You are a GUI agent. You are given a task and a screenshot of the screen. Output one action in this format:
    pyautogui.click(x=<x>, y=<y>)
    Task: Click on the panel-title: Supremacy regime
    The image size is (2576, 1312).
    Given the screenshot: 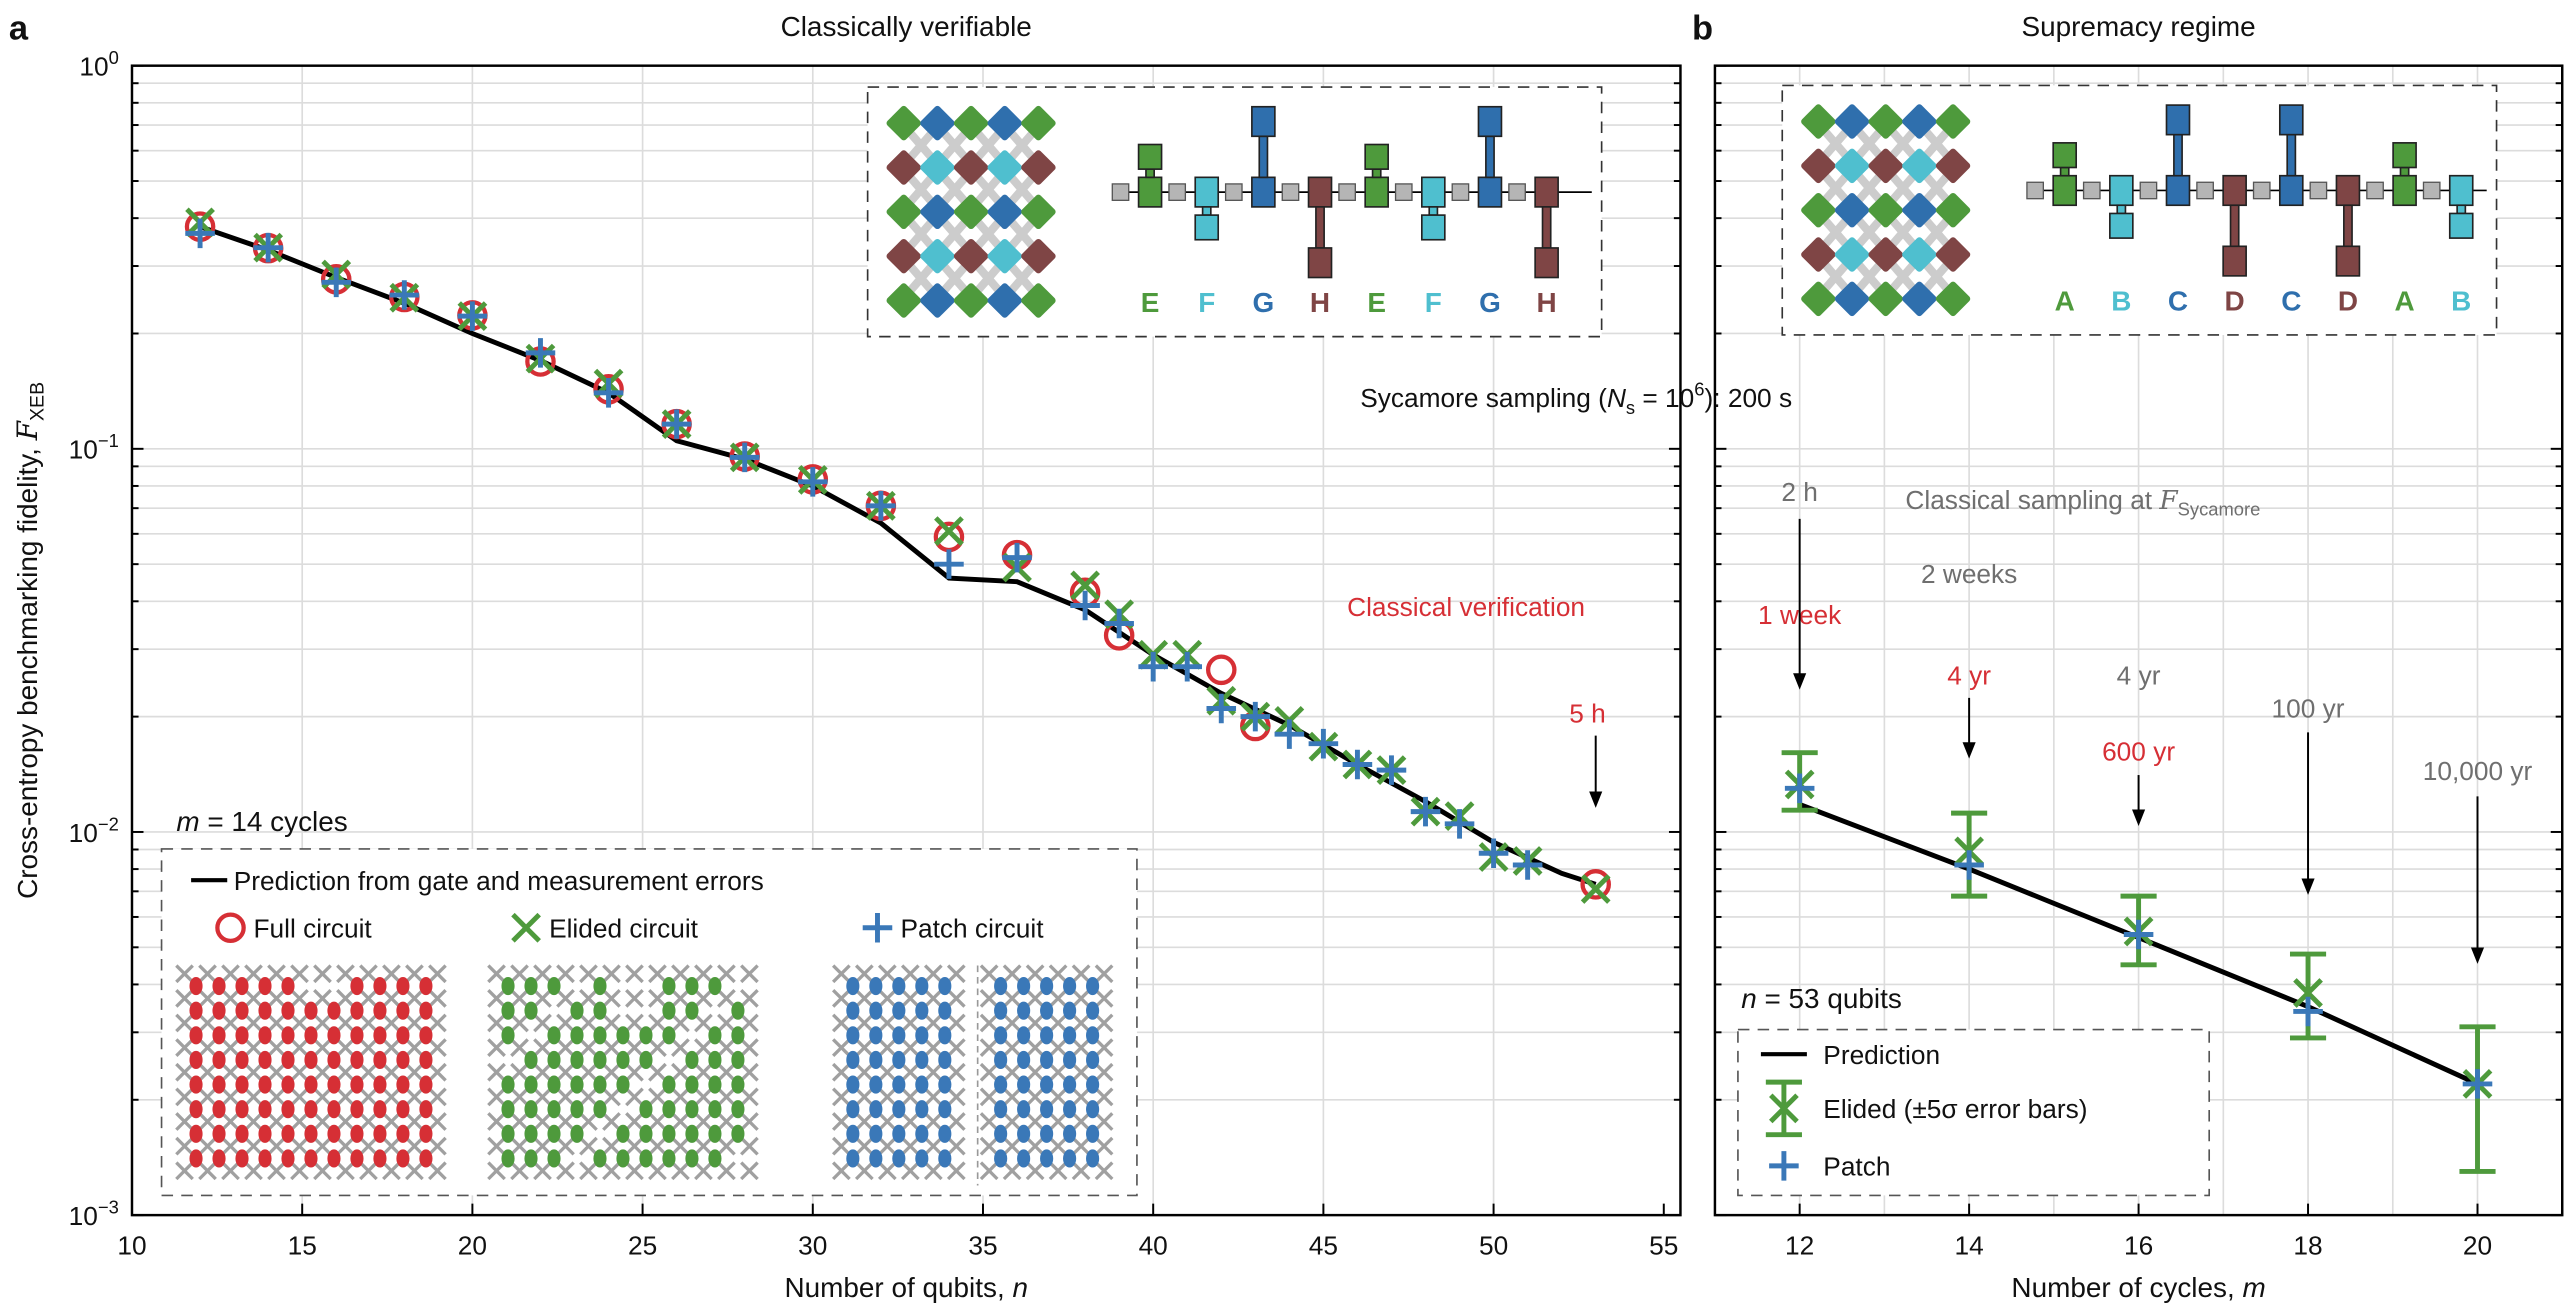 What is the action you would take?
    pyautogui.click(x=2138, y=26)
    